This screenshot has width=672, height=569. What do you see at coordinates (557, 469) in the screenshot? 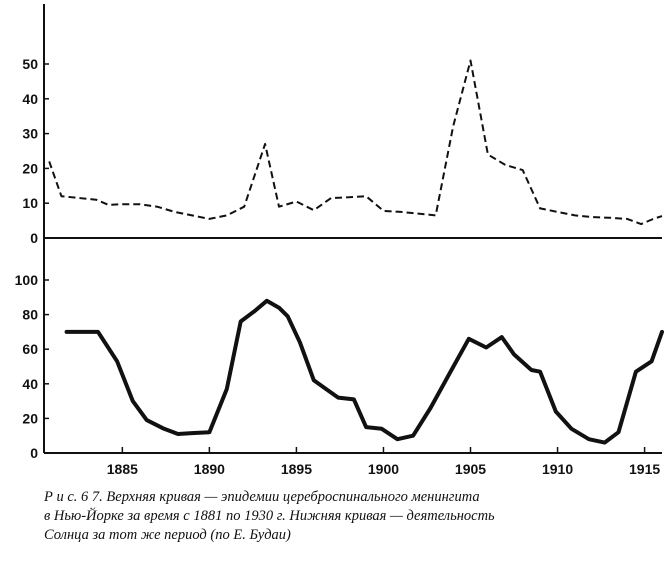
I see `x-tick-label: 1910` at bounding box center [557, 469].